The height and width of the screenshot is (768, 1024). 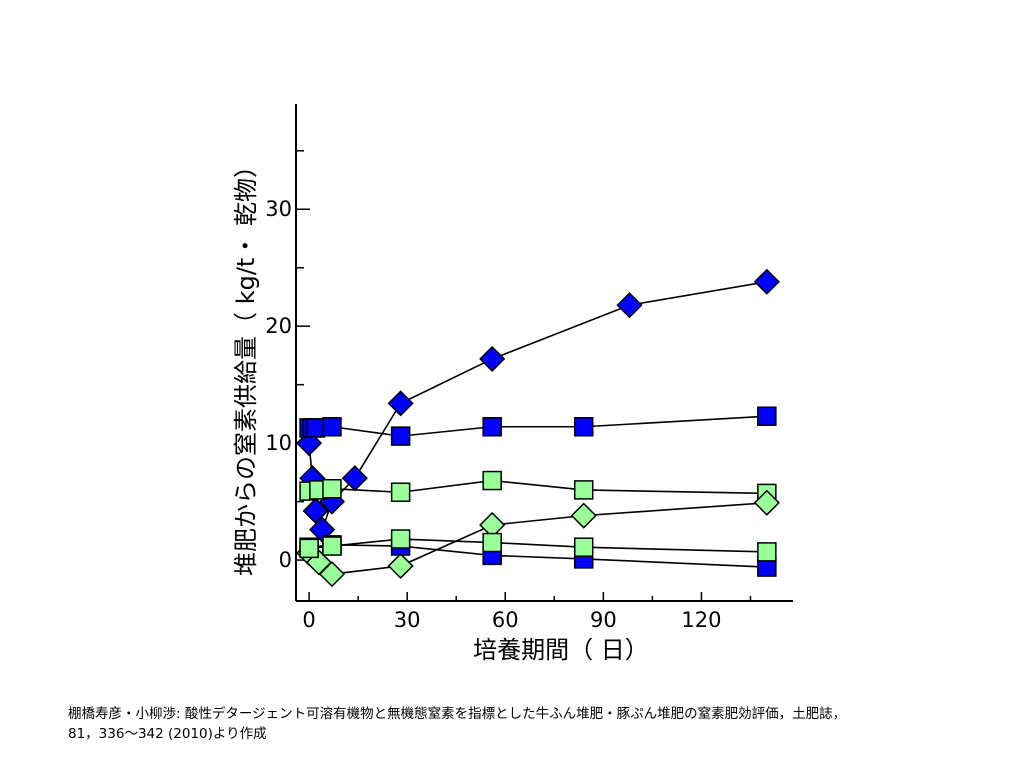 What do you see at coordinates (537, 556) in the screenshot?
I see `series-5-line` at bounding box center [537, 556].